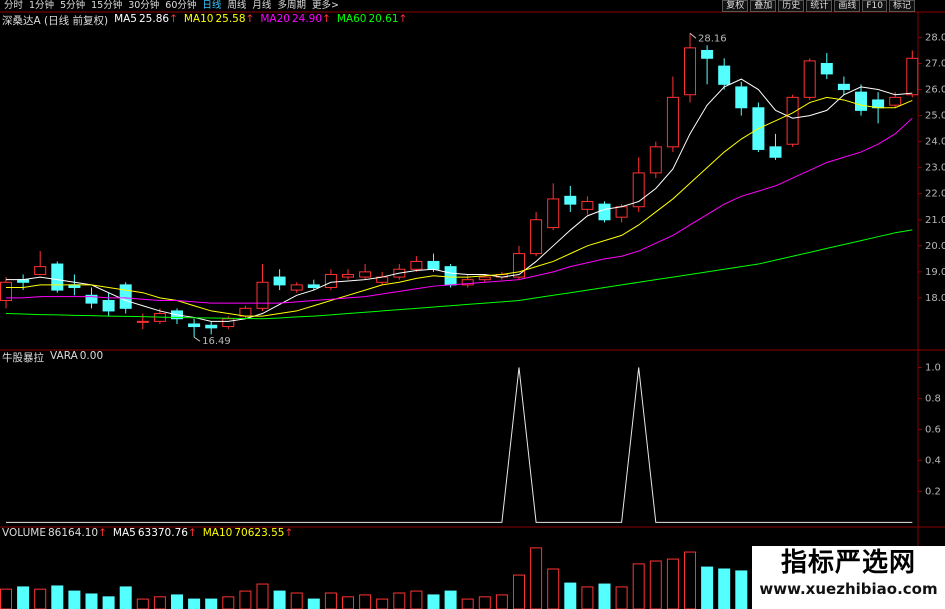  What do you see at coordinates (262, 5) in the screenshot?
I see `period-tab: 月线` at bounding box center [262, 5].